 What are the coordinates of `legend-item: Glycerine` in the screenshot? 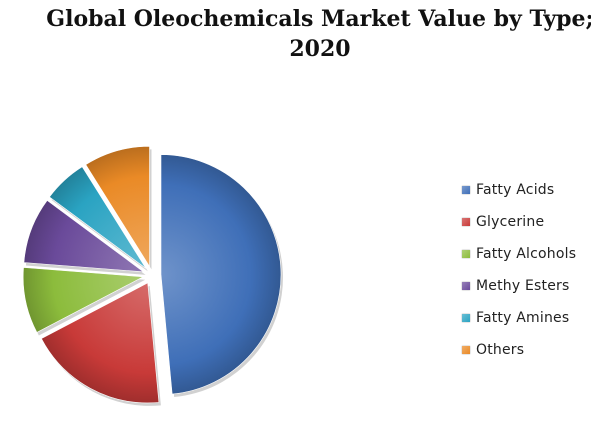 It's located at (519, 222).